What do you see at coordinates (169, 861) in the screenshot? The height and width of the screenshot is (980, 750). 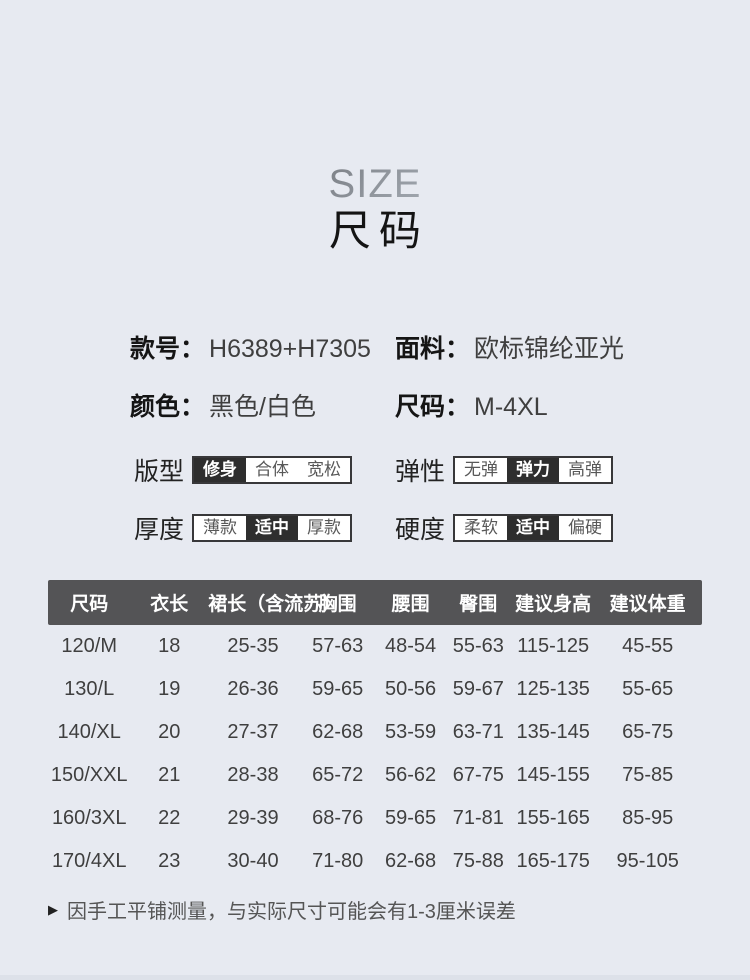 I see `table-cell: 23` at bounding box center [169, 861].